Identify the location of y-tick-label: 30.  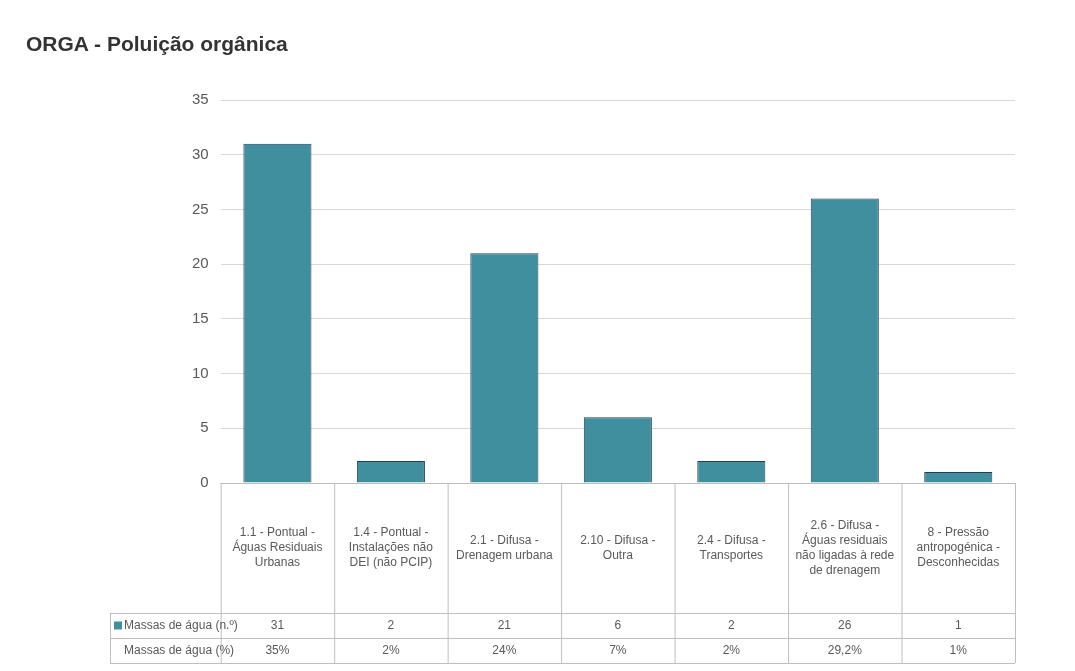
(200, 153).